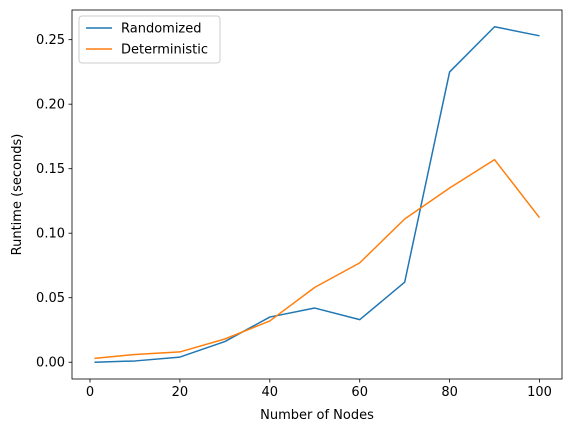 The width and height of the screenshot is (576, 432). I want to click on legend: Randomized Deterministic, so click(149, 39).